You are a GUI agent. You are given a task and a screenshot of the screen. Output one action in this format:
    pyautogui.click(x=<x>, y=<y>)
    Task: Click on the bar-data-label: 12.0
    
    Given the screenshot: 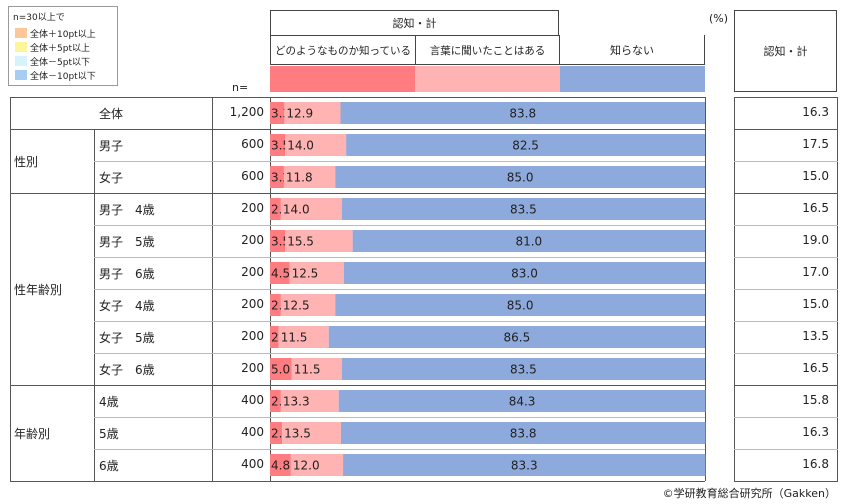 What is the action you would take?
    pyautogui.click(x=306, y=466)
    